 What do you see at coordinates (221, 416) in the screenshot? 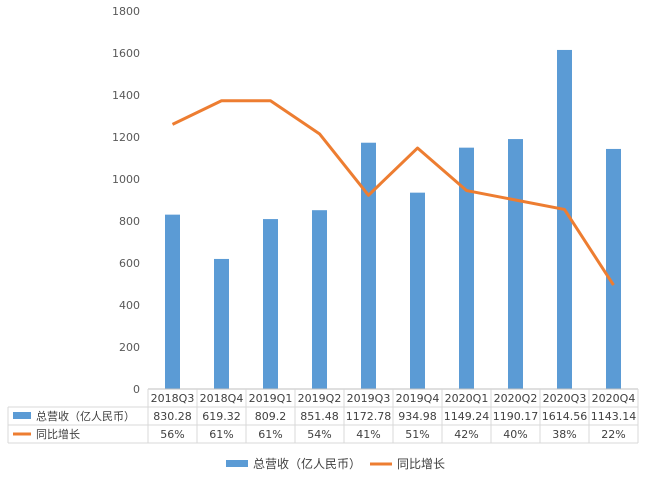
I see `table-cell: 619.32` at bounding box center [221, 416].